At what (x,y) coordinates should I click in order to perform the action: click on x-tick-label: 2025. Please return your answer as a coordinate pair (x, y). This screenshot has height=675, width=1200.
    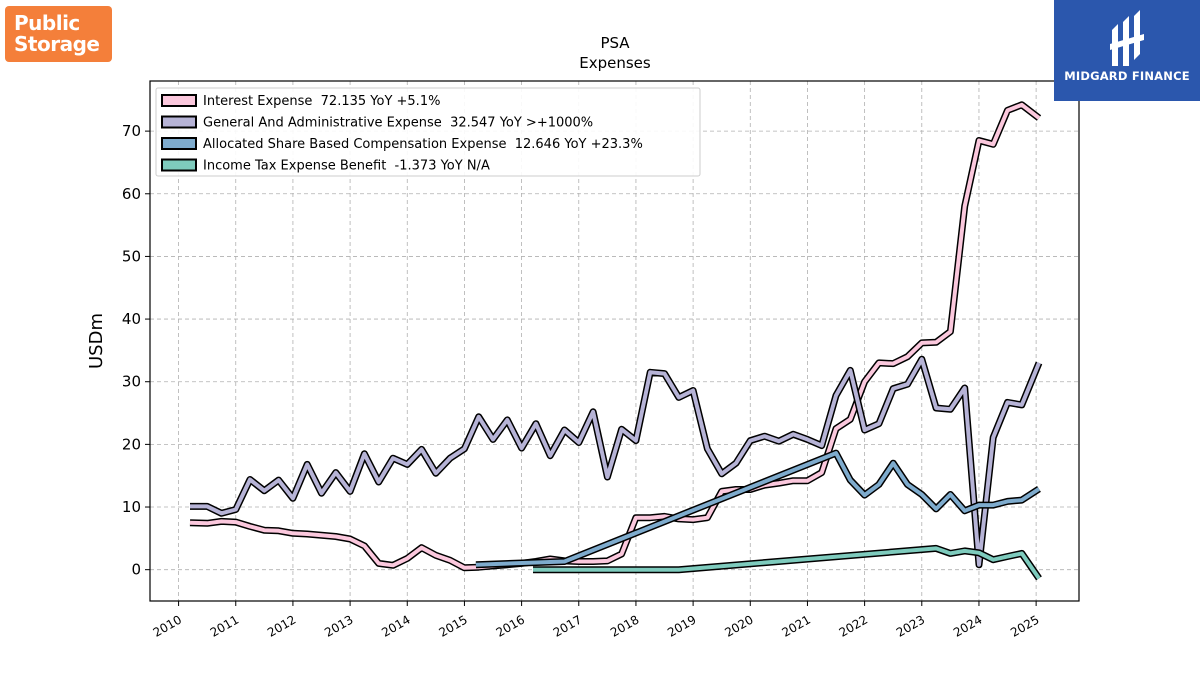
    Looking at the image, I should click on (1024, 625).